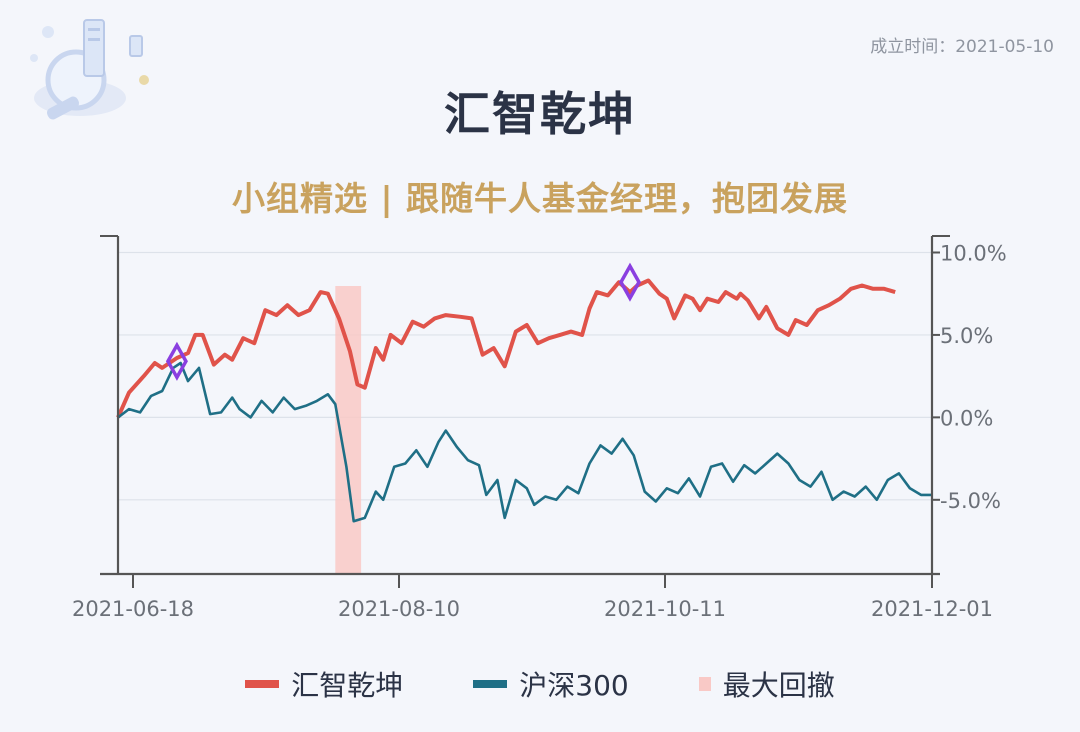  Describe the element at coordinates (347, 685) in the screenshot. I see `legend-label-fund: 汇智乾坤` at that location.